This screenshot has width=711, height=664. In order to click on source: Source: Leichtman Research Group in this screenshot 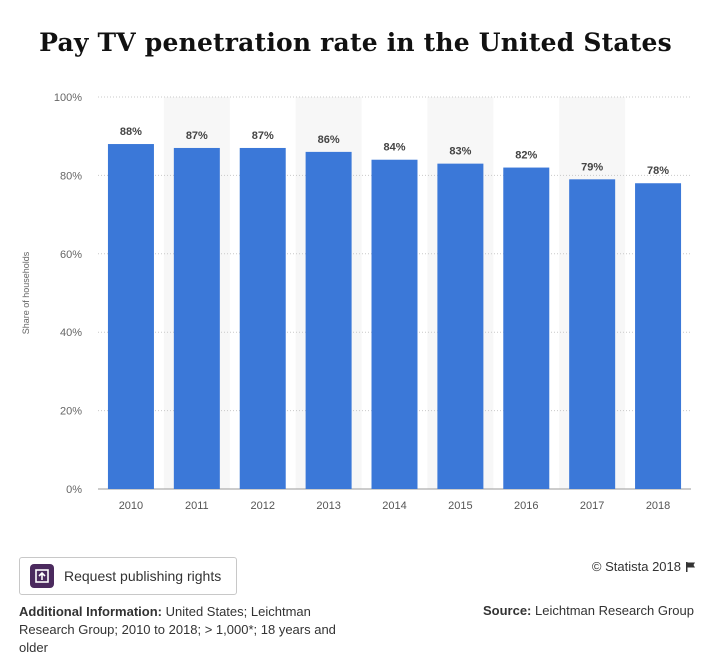, I will do `click(588, 610)`.